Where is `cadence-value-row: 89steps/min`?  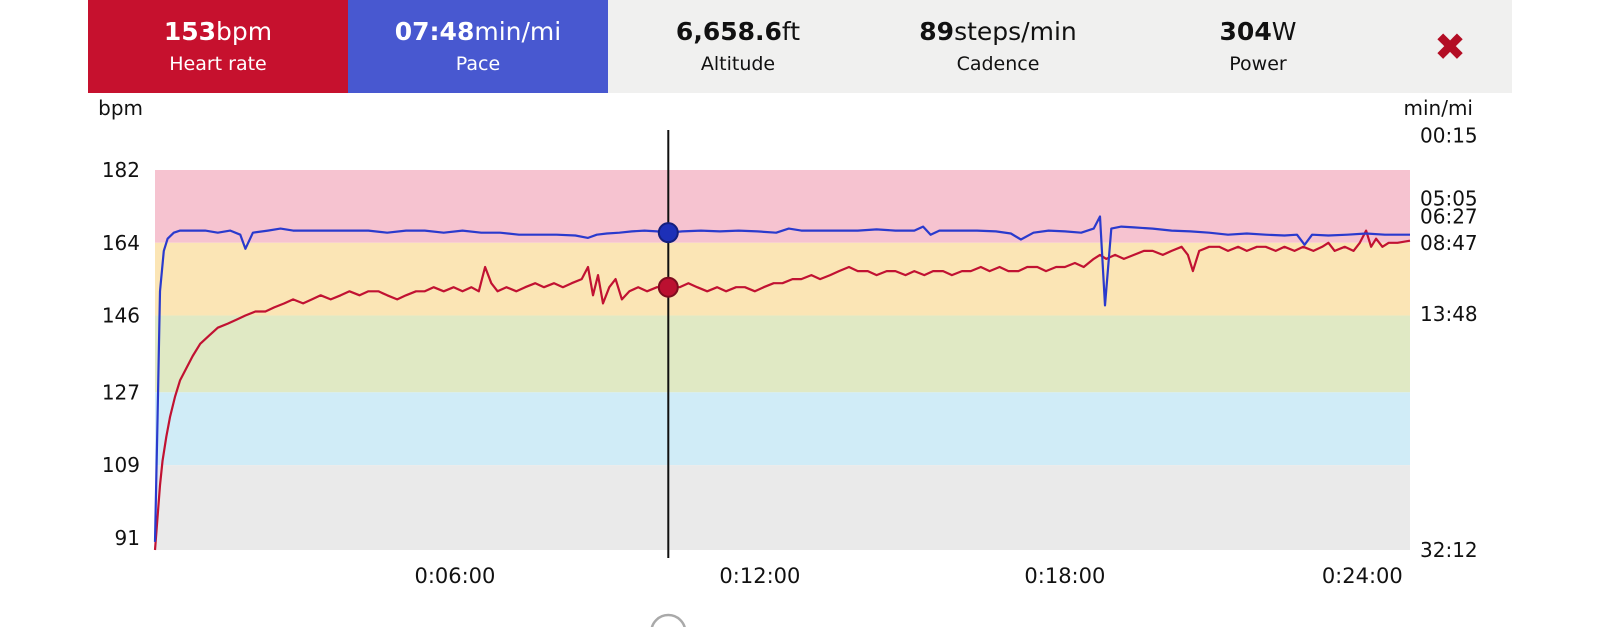
cadence-value-row: 89steps/min is located at coordinates (997, 32).